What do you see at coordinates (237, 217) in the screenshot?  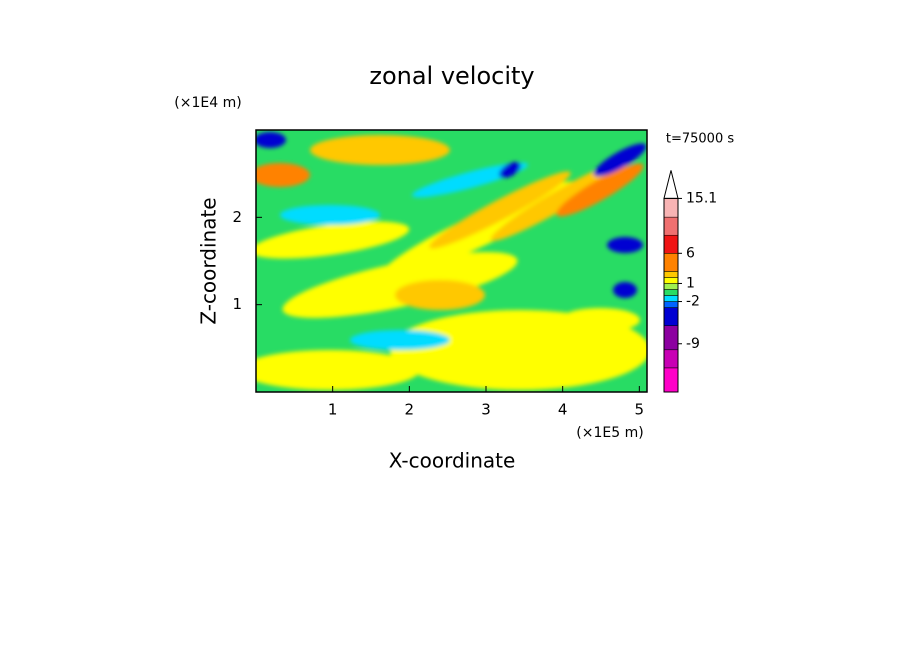 I see `y-tick-label: 2` at bounding box center [237, 217].